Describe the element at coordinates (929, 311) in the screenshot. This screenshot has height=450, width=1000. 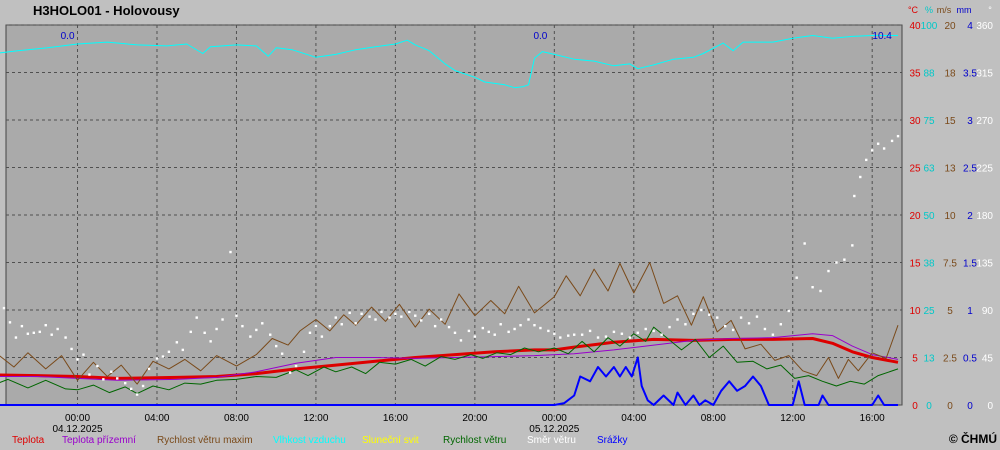
I see `y-tick-label: 25` at that location.